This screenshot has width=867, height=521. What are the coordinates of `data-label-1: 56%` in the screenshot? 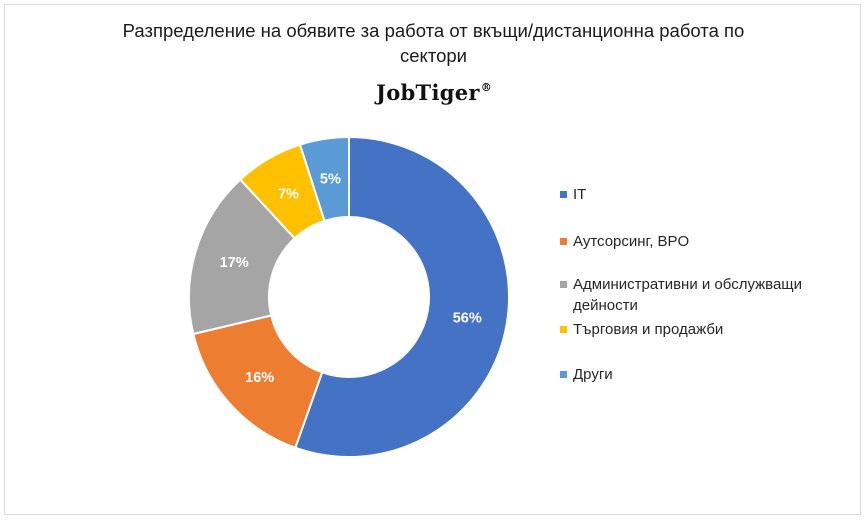 It's located at (467, 318).